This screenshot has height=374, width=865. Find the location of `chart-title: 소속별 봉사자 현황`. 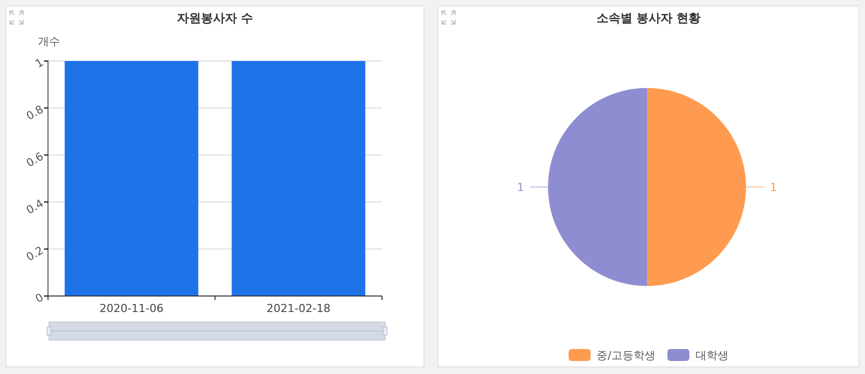

chart-title: 소속별 봉사자 현황 is located at coordinates (648, 18).